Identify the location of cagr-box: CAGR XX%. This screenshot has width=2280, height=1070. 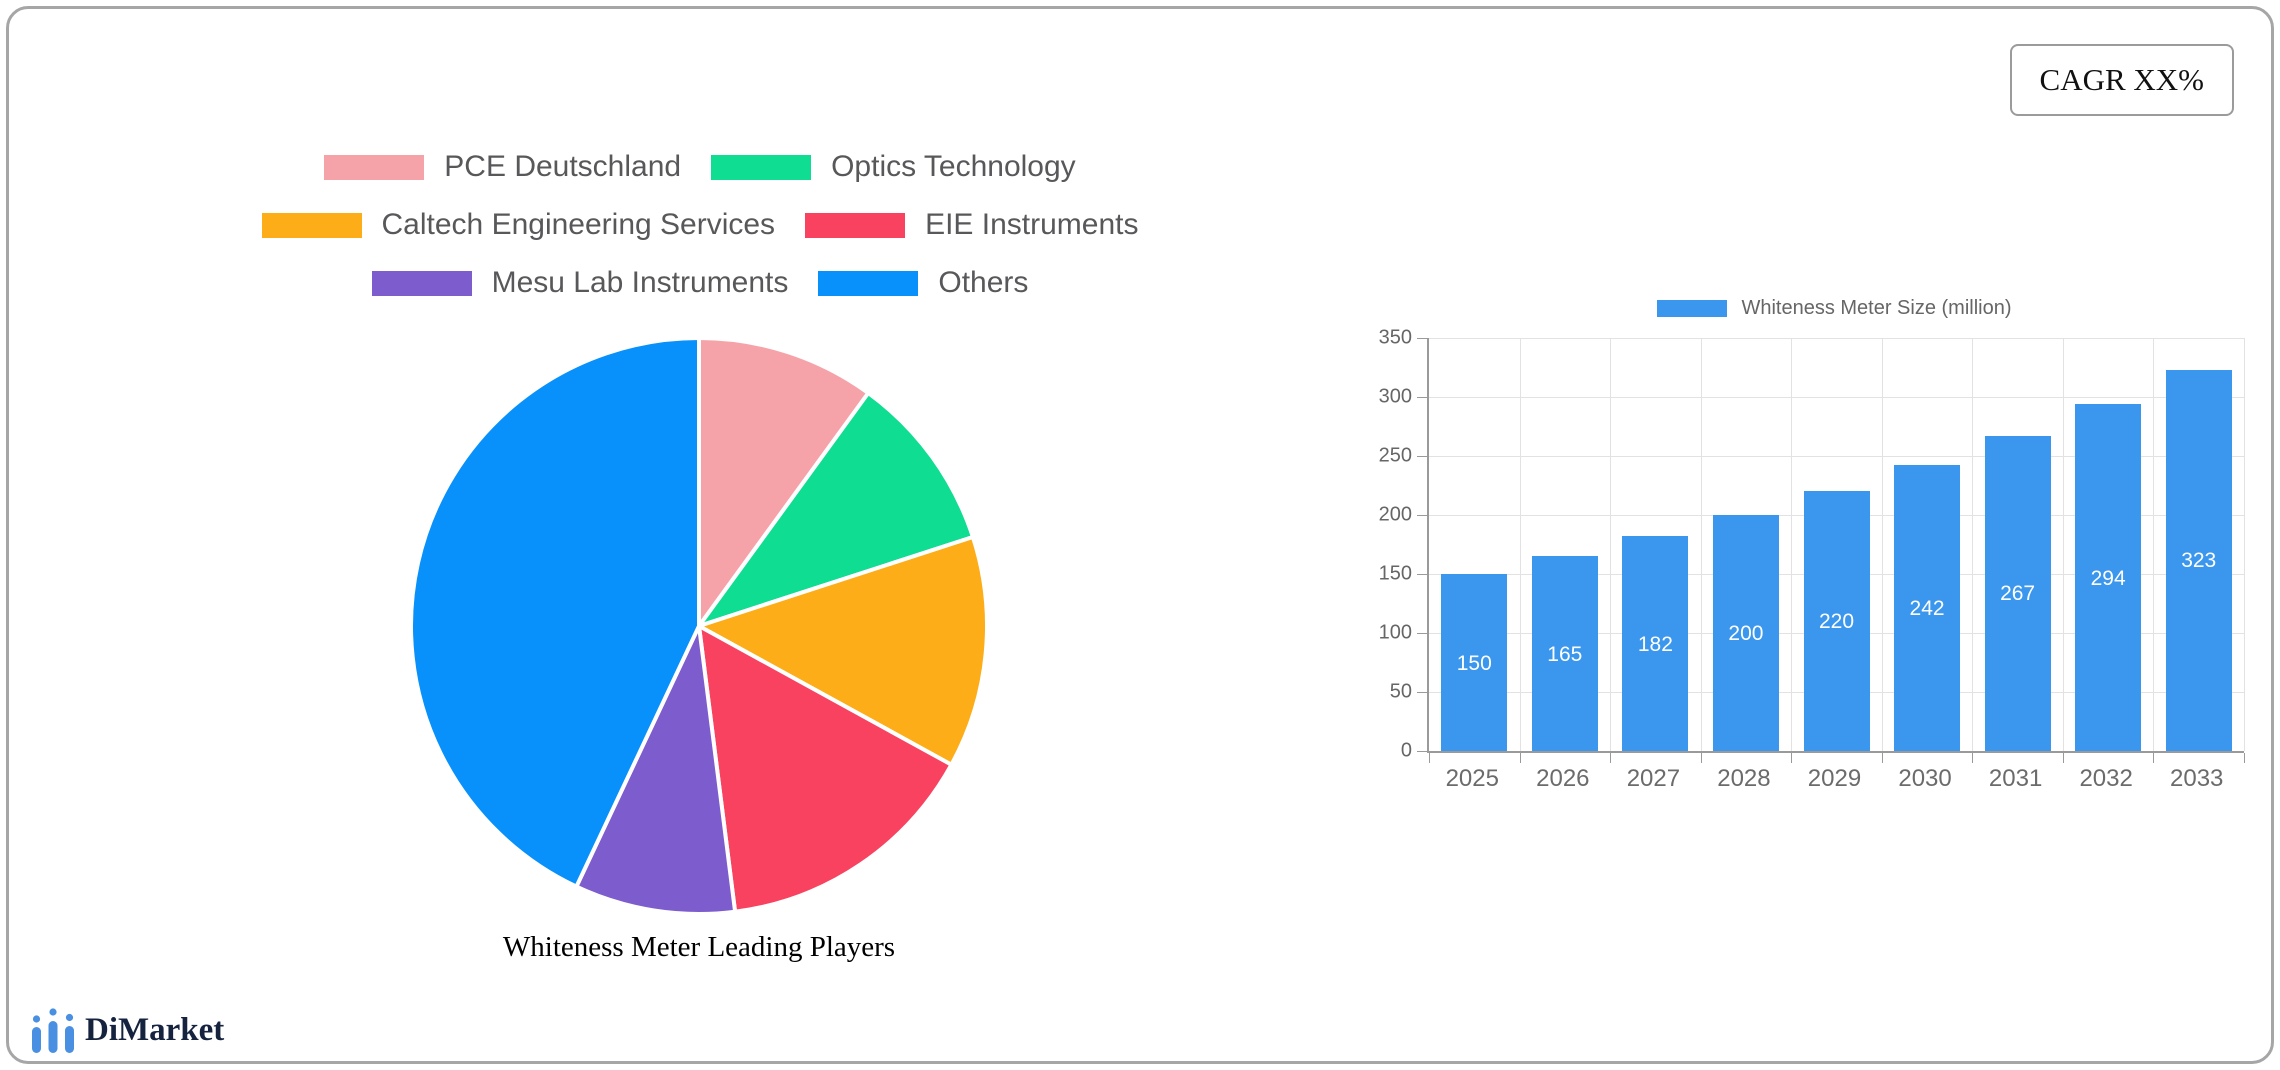
(2121, 80).